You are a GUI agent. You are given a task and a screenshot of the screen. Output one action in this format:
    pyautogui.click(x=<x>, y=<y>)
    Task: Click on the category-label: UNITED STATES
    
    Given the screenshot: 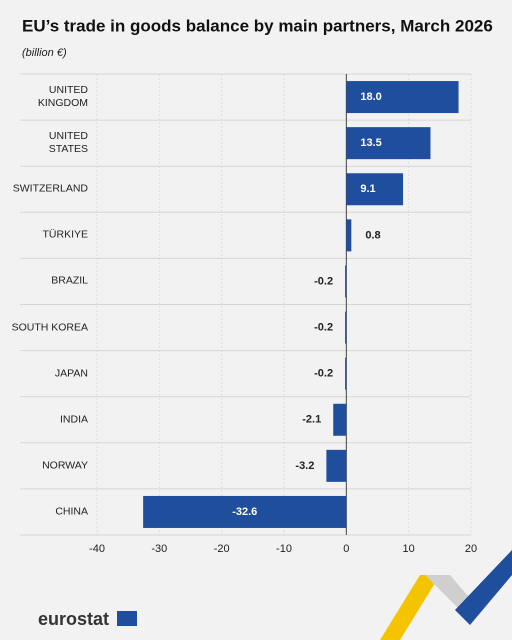 What is the action you would take?
    pyautogui.click(x=68, y=143)
    